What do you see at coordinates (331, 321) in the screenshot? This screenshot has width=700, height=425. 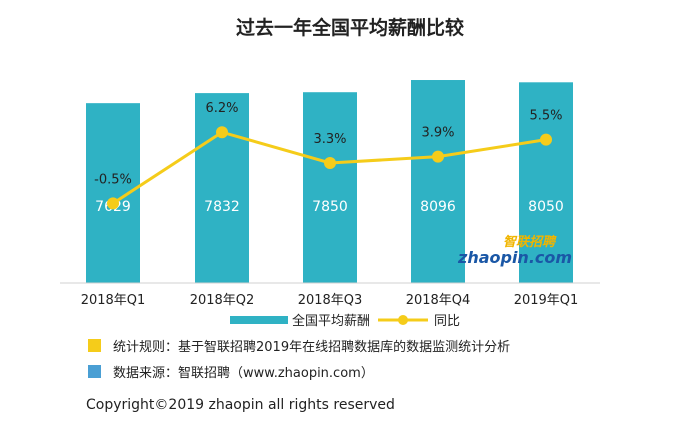 I see `legend-bar-label: 全国平均薪酬` at bounding box center [331, 321].